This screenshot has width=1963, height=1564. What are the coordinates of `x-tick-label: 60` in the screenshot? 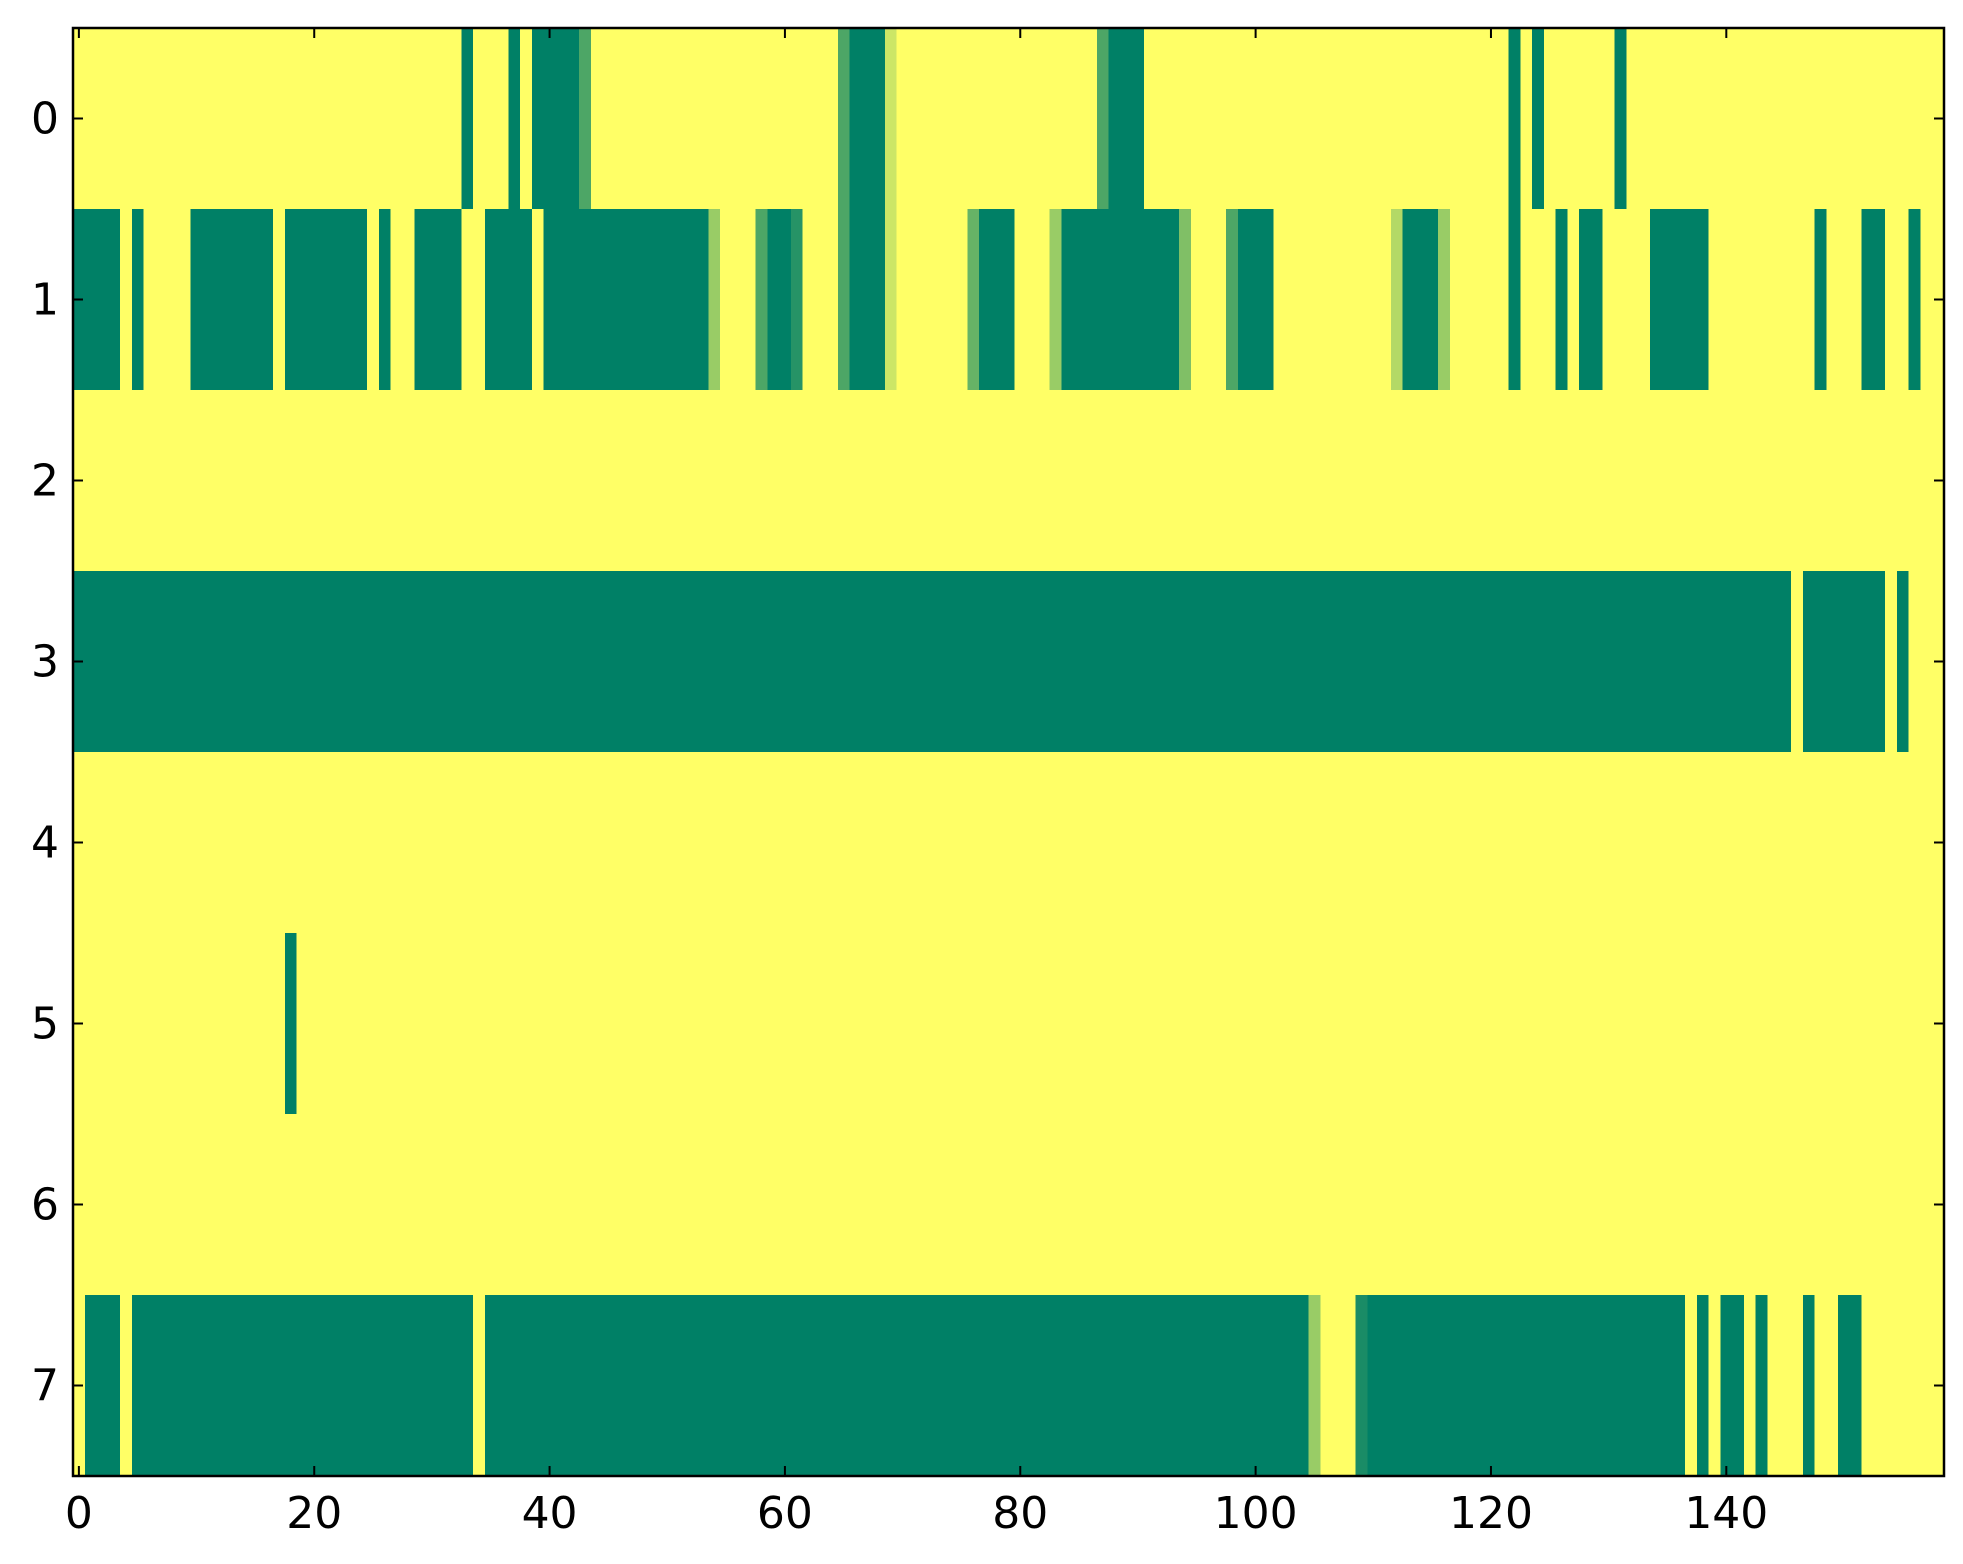 It's located at (785, 1513).